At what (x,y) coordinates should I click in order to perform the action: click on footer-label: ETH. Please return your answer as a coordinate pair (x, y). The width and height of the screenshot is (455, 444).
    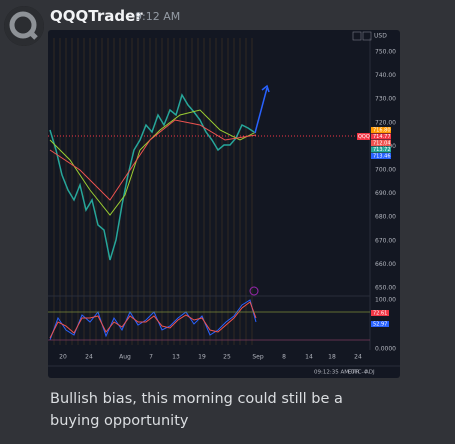
    Looking at the image, I should click on (353, 373).